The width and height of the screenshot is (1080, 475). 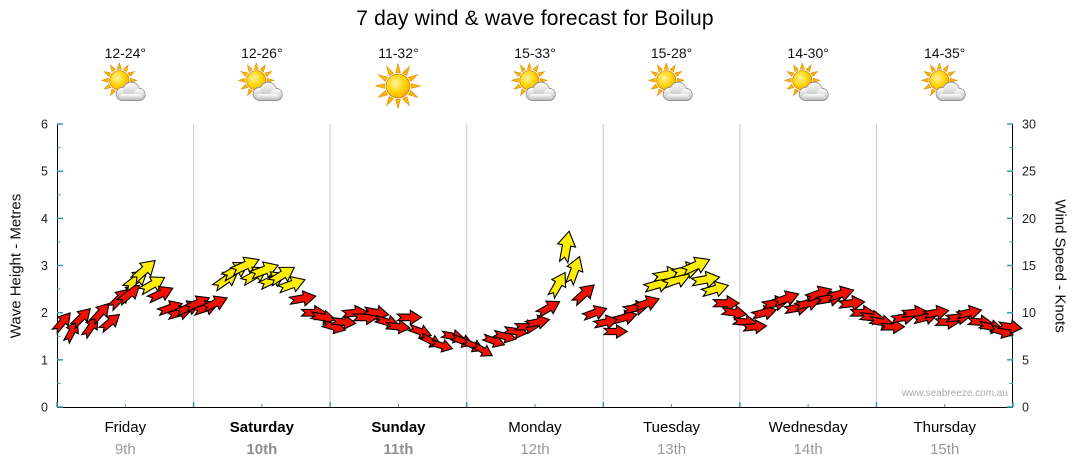 What do you see at coordinates (125, 53) in the screenshot?
I see `day-temp: 12-24°` at bounding box center [125, 53].